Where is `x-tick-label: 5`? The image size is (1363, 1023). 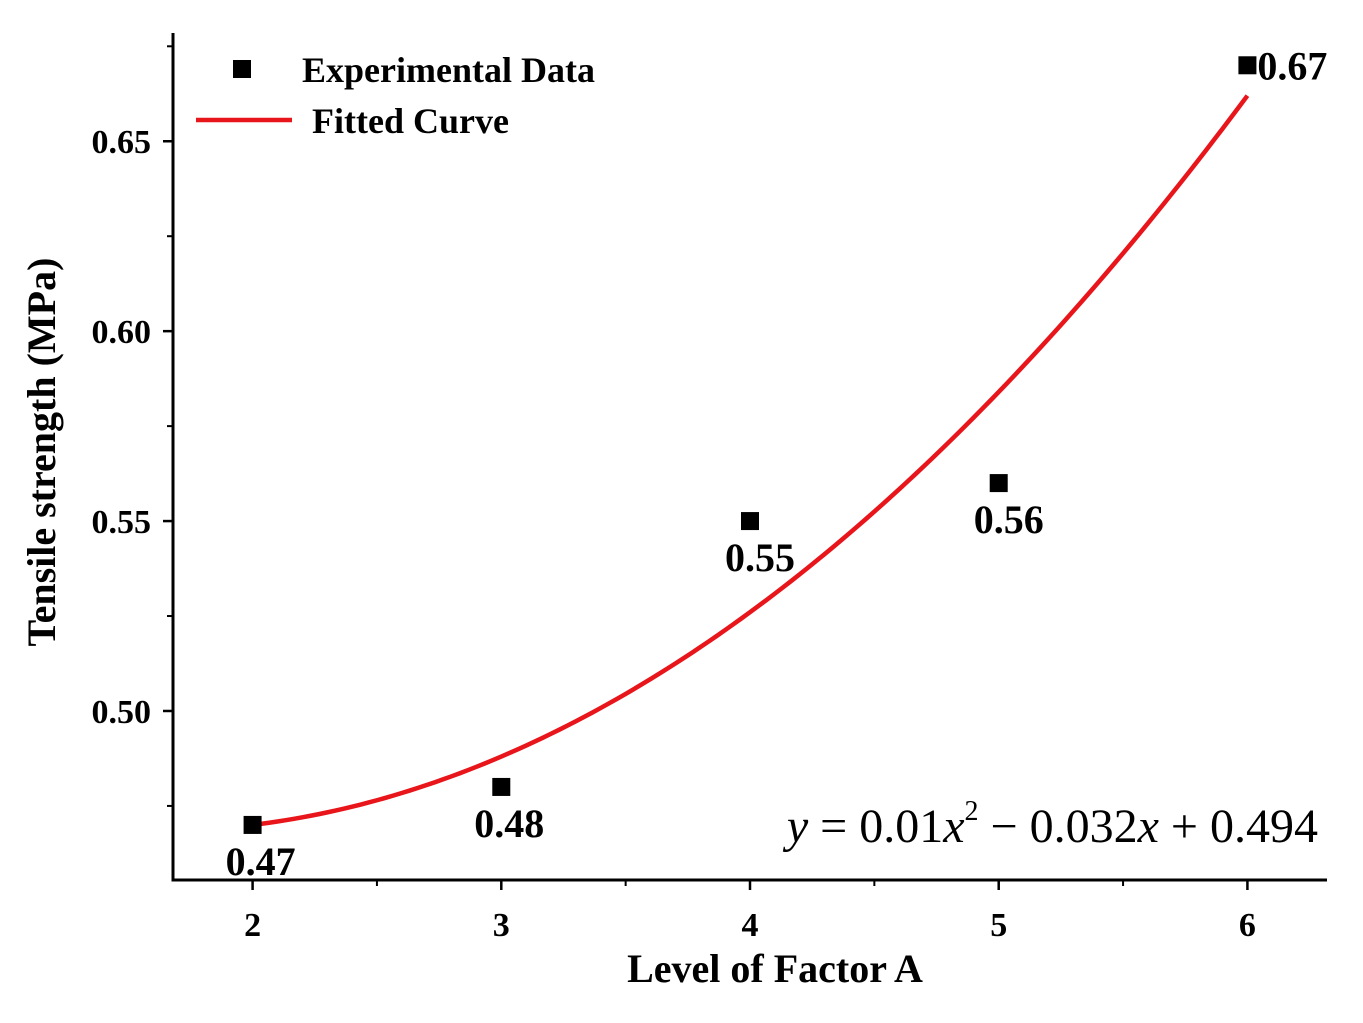 x-tick-label: 5 is located at coordinates (998, 925).